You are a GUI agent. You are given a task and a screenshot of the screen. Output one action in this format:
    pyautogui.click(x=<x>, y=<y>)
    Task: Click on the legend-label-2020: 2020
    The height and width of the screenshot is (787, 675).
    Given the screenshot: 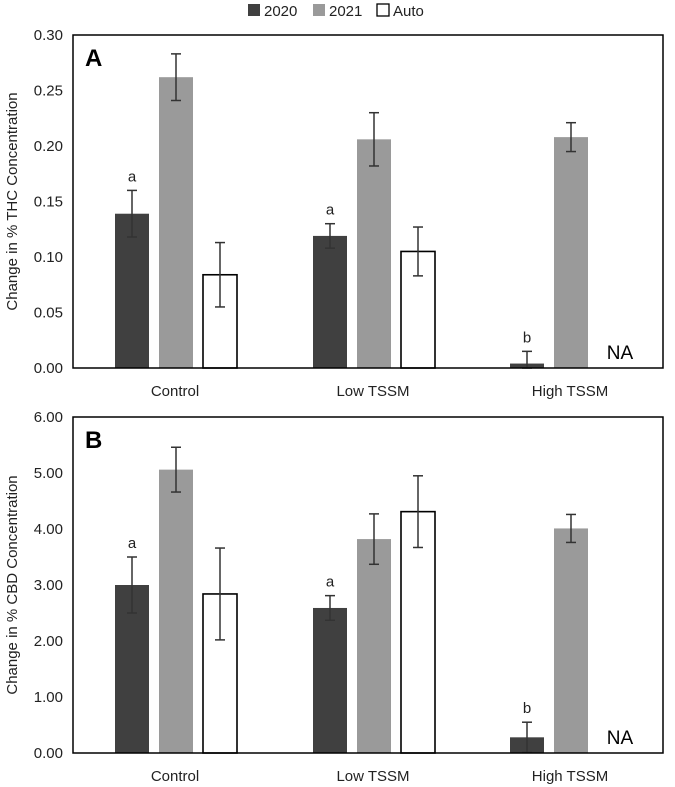 What is the action you would take?
    pyautogui.click(x=280, y=11)
    